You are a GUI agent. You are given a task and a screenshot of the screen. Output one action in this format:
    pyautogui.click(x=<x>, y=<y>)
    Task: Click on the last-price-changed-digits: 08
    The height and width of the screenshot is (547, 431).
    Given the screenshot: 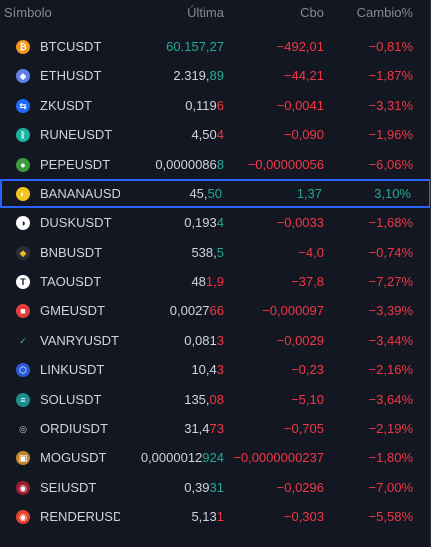 What is the action you would take?
    pyautogui.click(x=216, y=399)
    